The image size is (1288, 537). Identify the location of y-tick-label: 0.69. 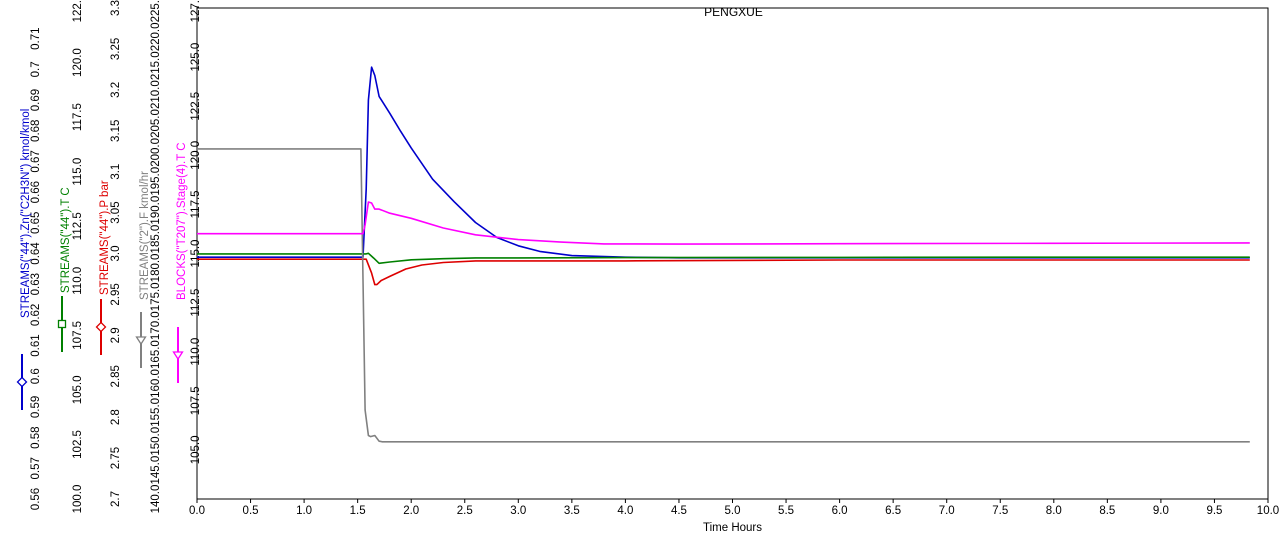
(36, 100).